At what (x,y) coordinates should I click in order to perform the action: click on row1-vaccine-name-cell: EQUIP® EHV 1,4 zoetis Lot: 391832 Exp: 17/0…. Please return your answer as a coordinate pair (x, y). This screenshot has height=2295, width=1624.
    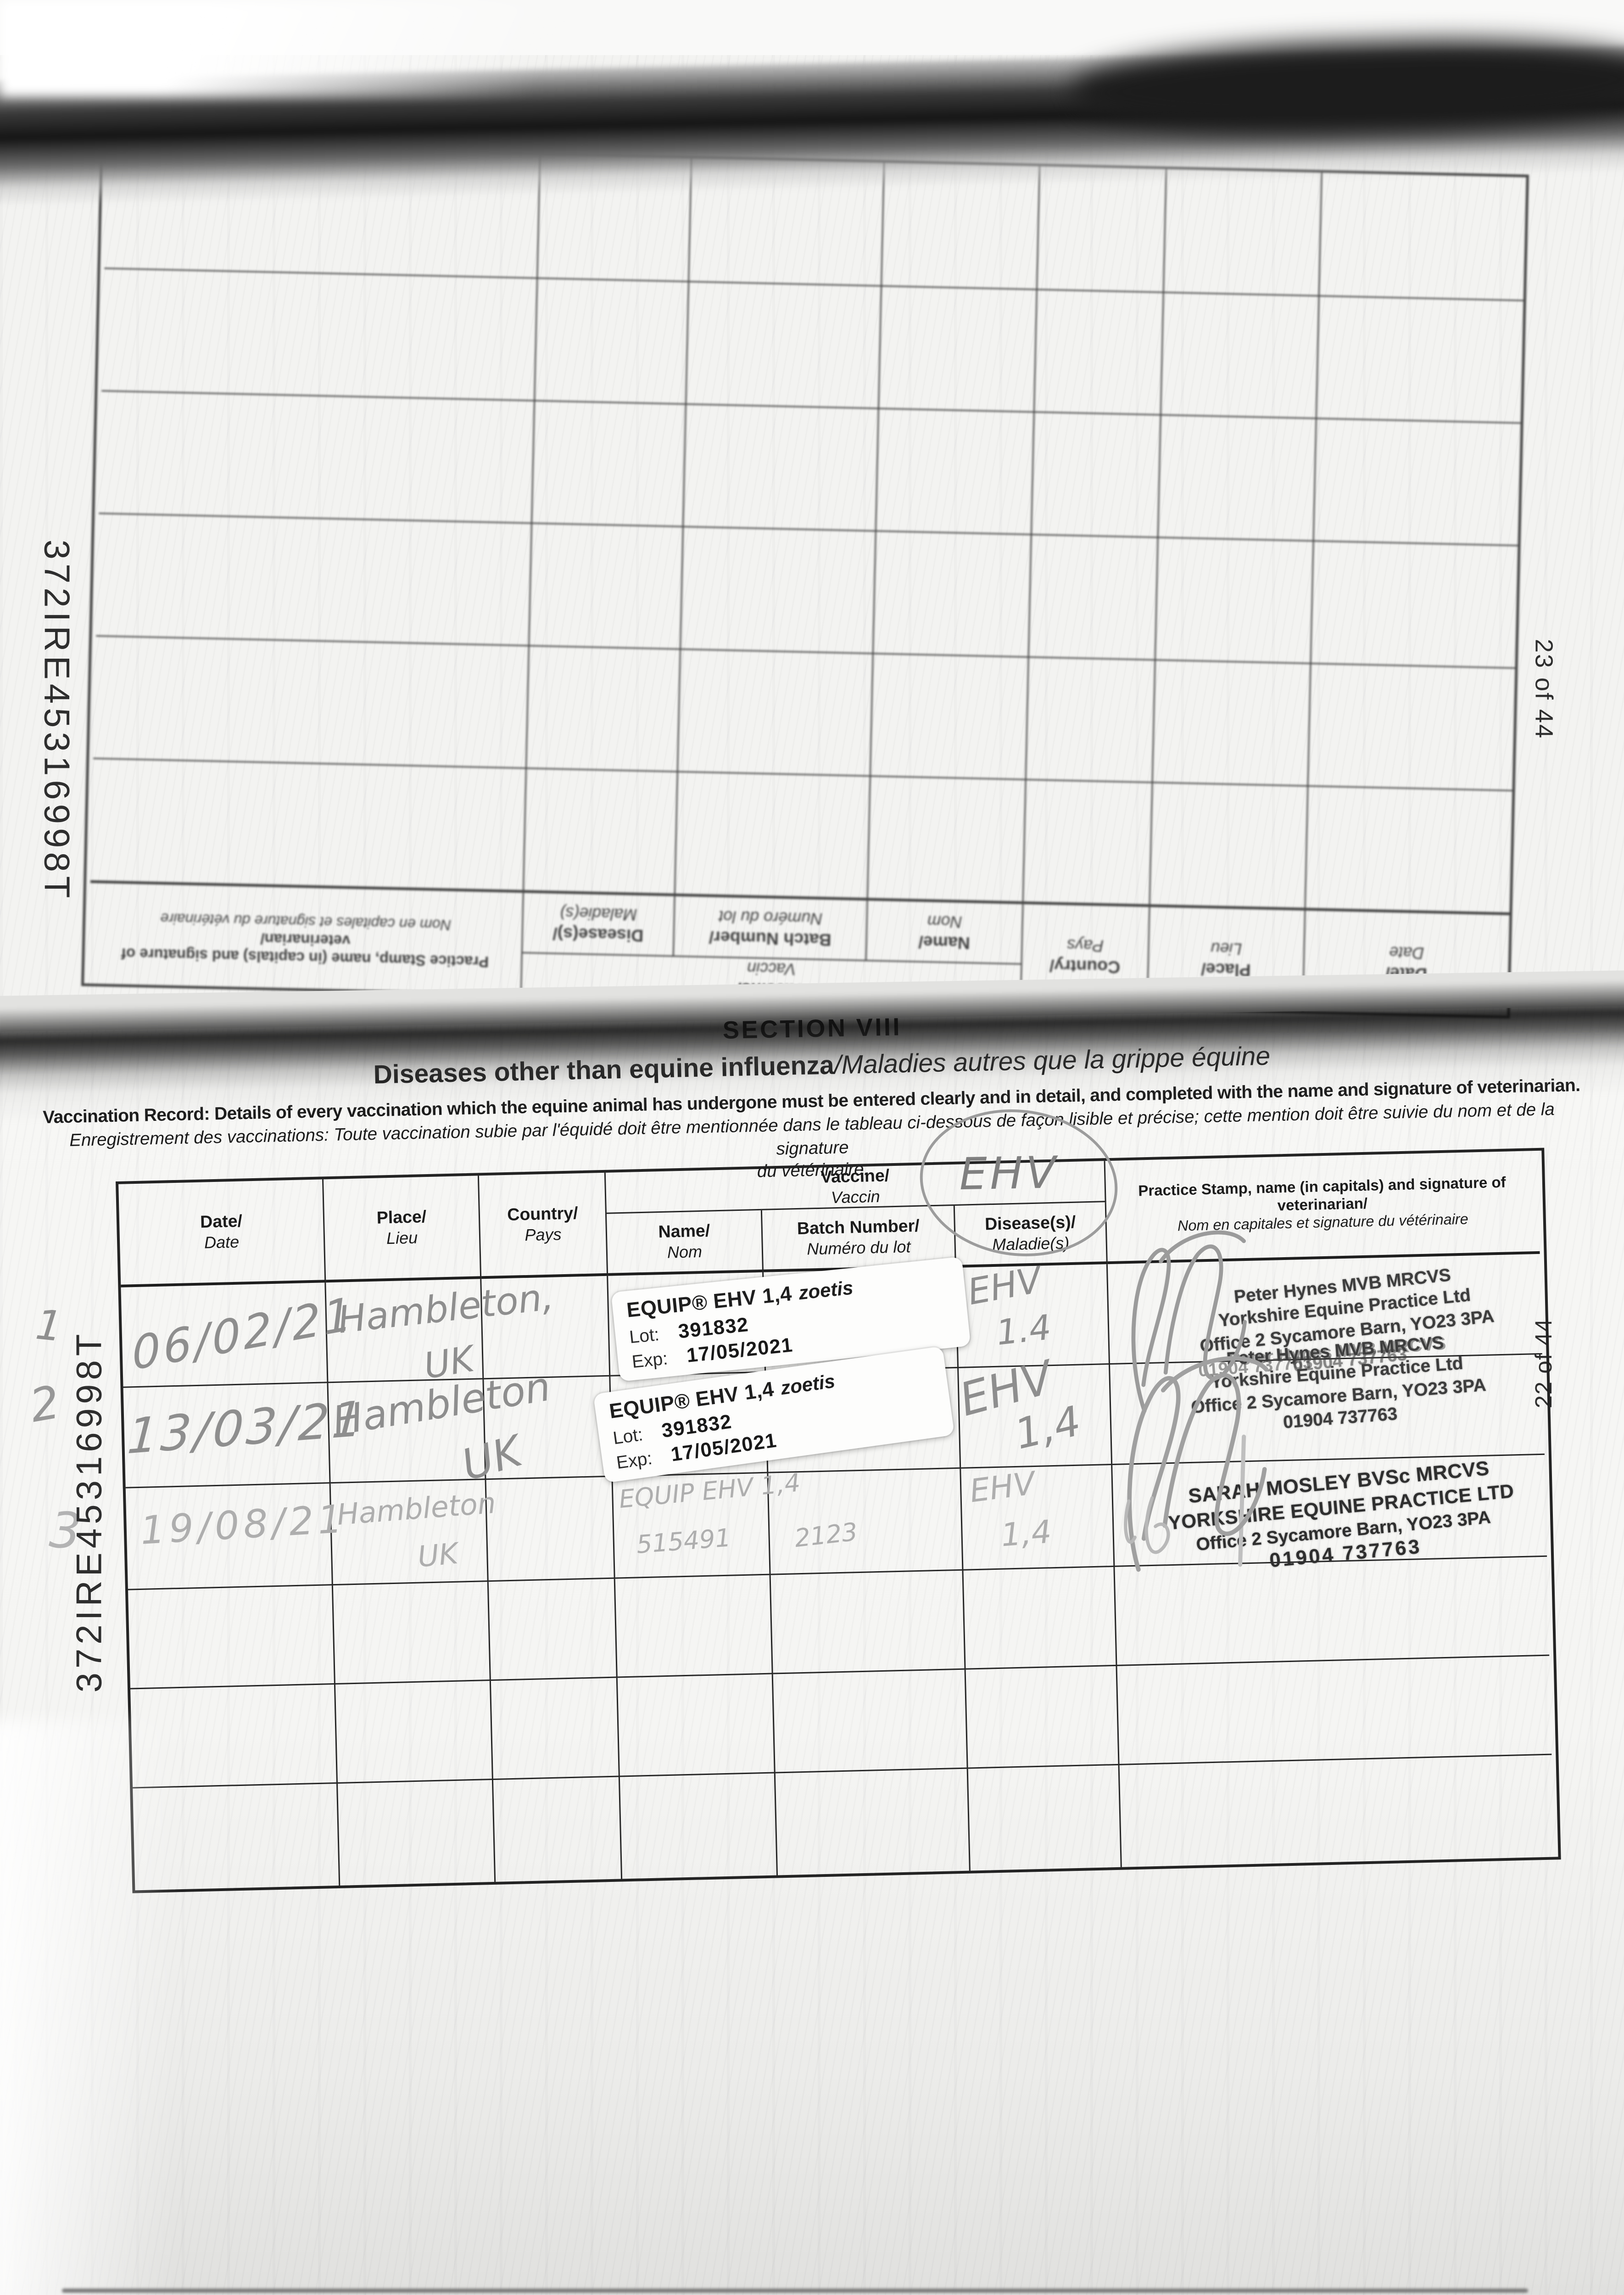
    Looking at the image, I should click on (789, 1319).